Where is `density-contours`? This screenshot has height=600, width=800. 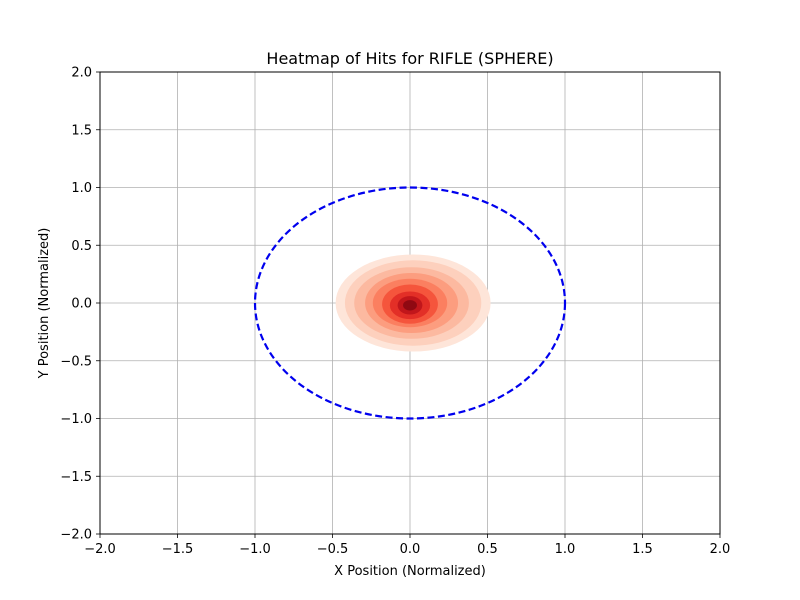 density-contours is located at coordinates (413, 303).